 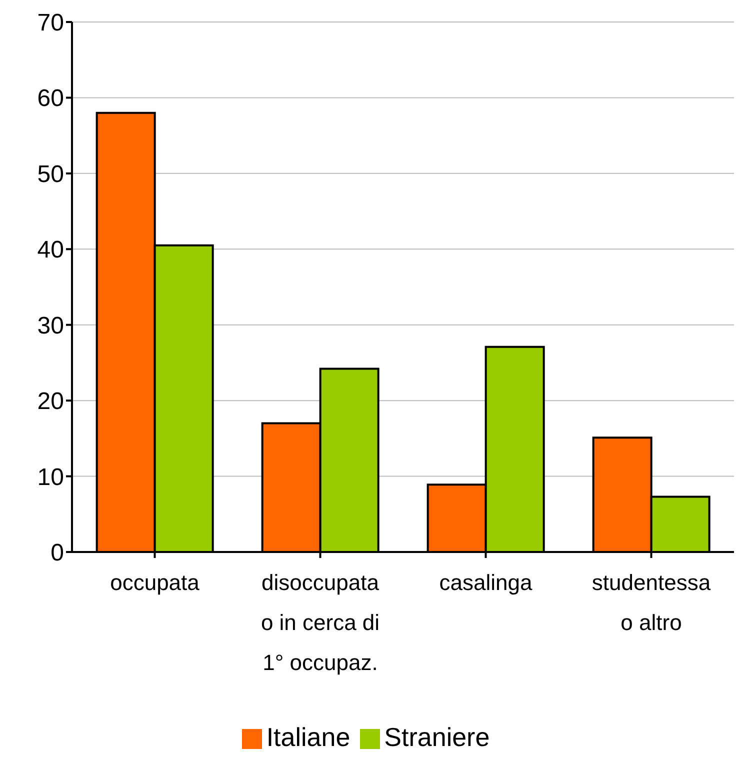 I want to click on legend-label: Straniere, so click(x=437, y=737).